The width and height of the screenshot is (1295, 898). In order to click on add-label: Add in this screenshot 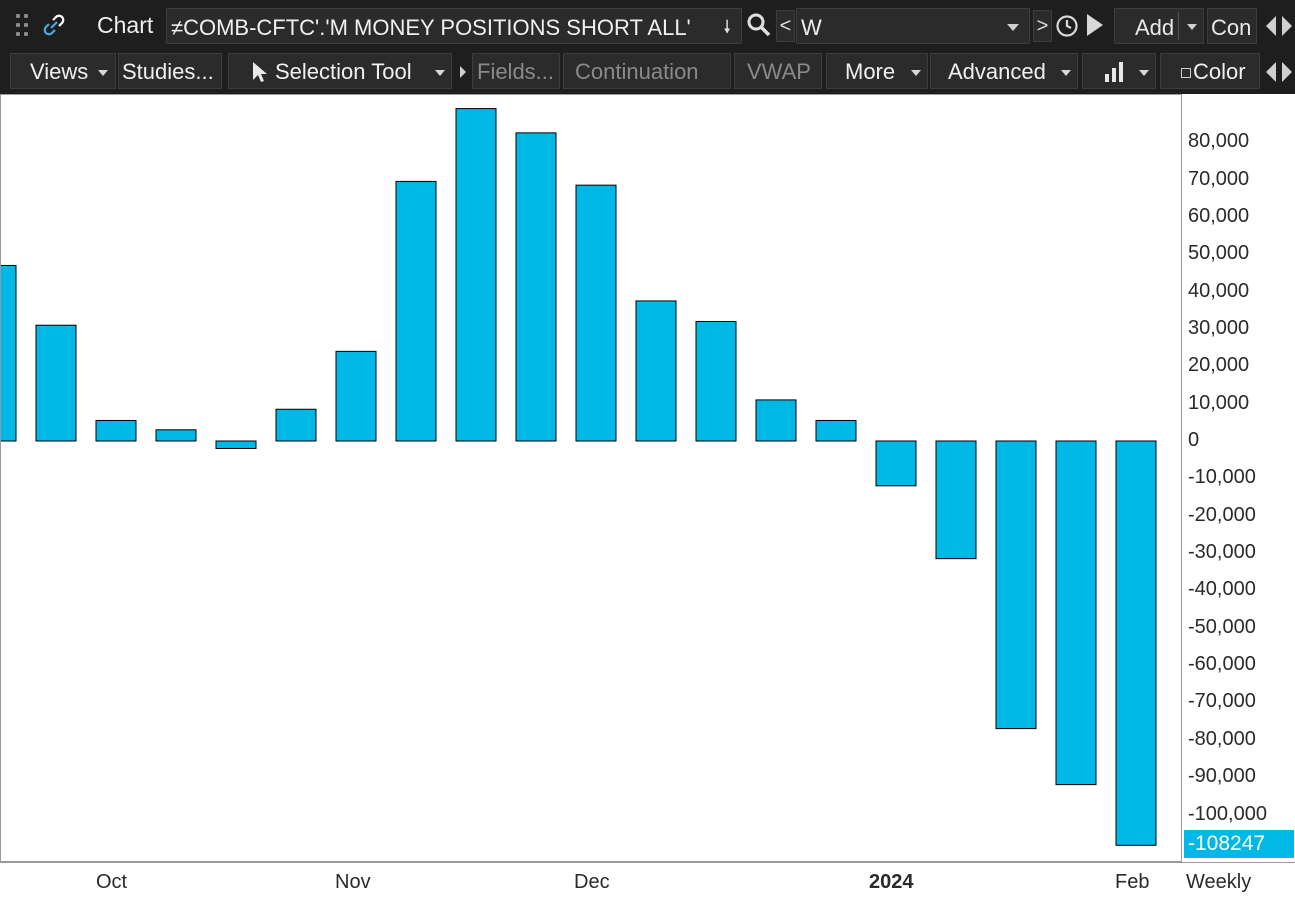, I will do `click(1155, 27)`.